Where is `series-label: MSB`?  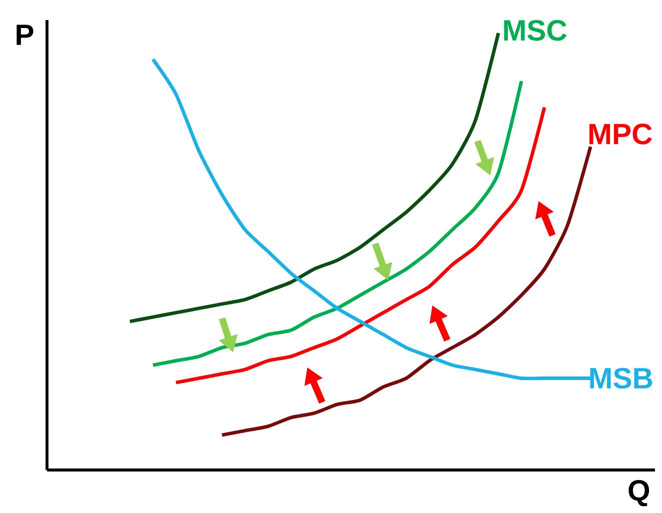
series-label: MSB is located at coordinates (621, 378).